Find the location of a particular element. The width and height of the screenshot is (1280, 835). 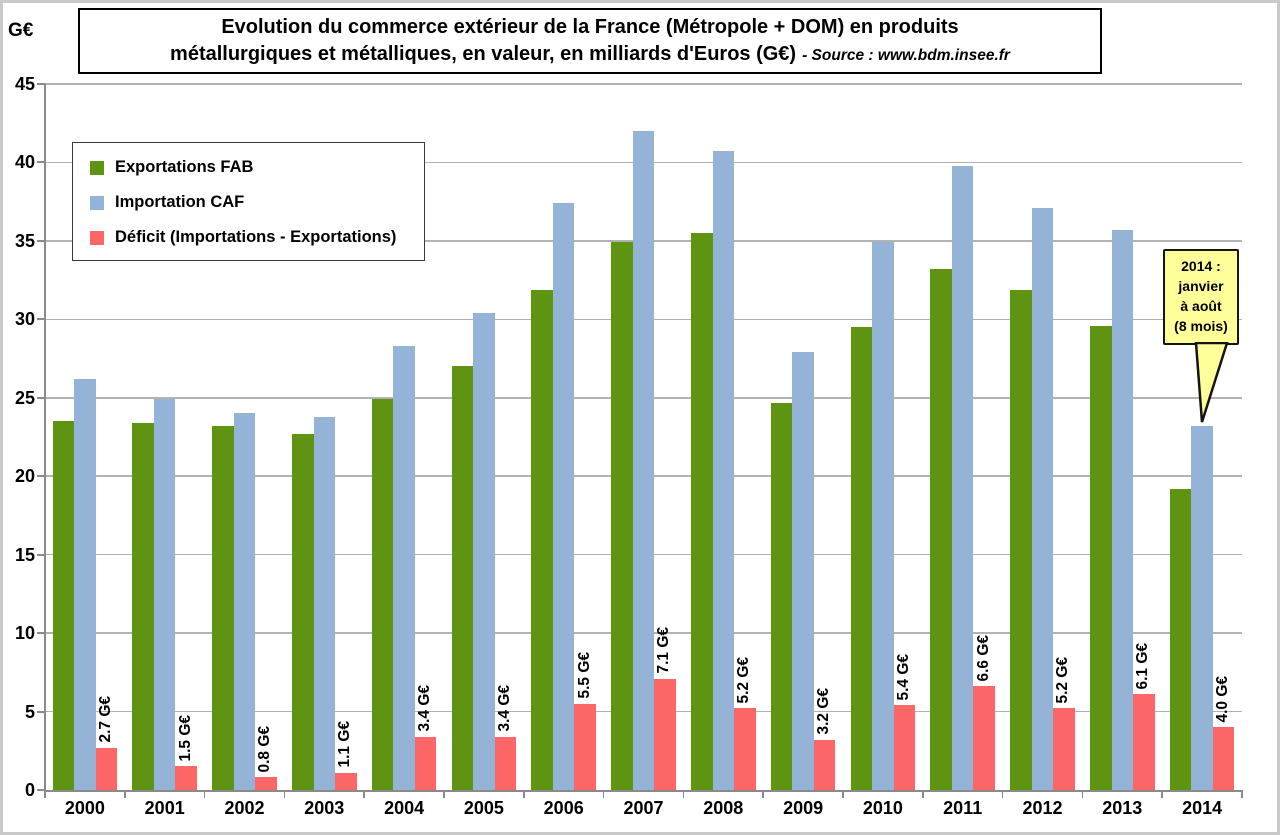

deficit-value-label-2010: 5.4 G€ is located at coordinates (903, 677).